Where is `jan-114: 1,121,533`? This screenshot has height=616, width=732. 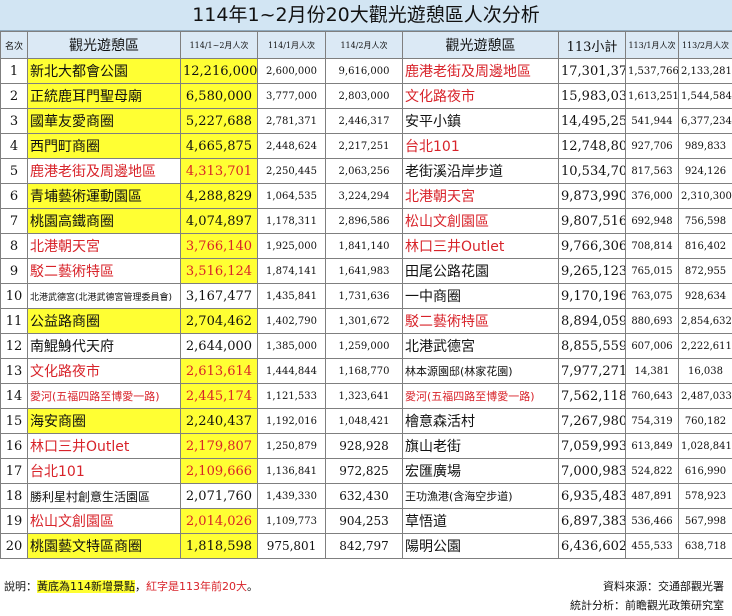 jan-114: 1,121,533 is located at coordinates (291, 396).